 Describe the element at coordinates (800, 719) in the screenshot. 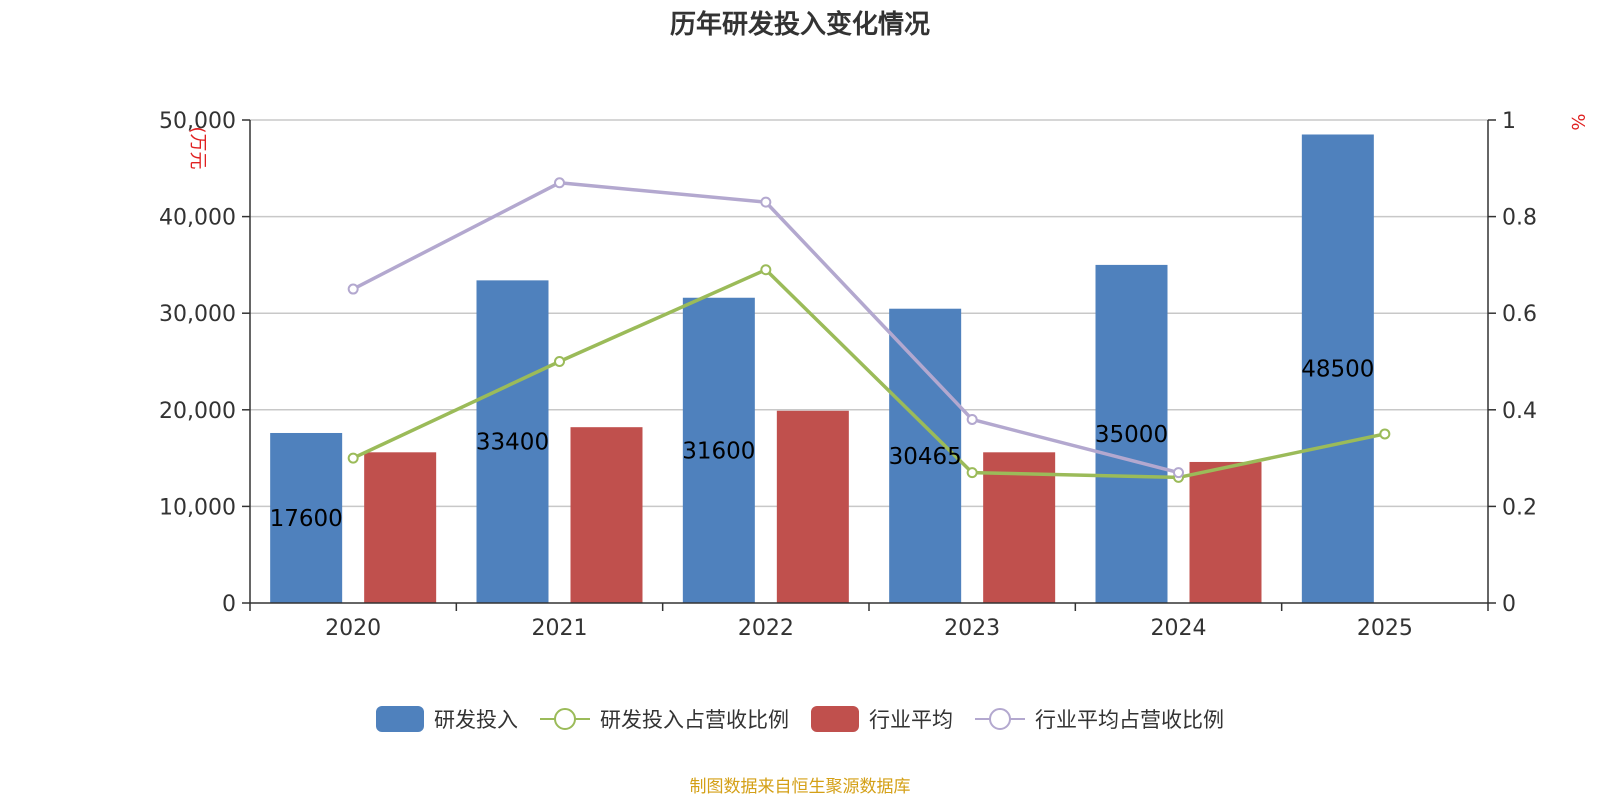

I see `legend: 研发投入 研发投入占营收比例 行业平均 行业平均占营收比例` at that location.